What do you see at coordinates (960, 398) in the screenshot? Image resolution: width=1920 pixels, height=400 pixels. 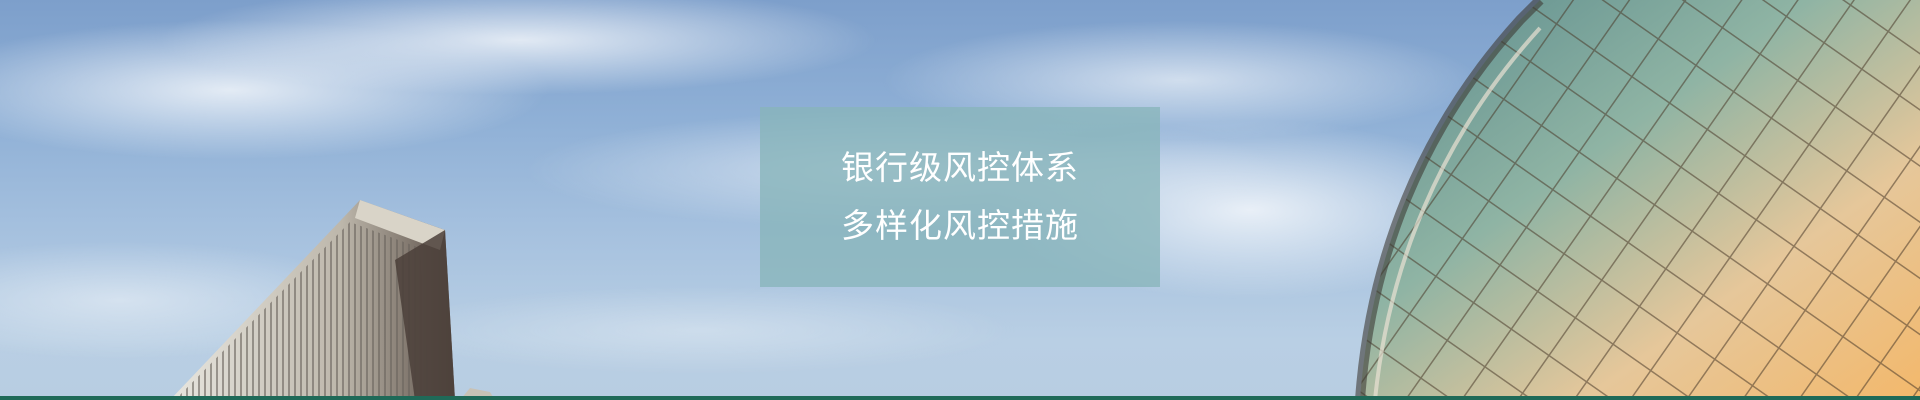 I see `accent-bar` at bounding box center [960, 398].